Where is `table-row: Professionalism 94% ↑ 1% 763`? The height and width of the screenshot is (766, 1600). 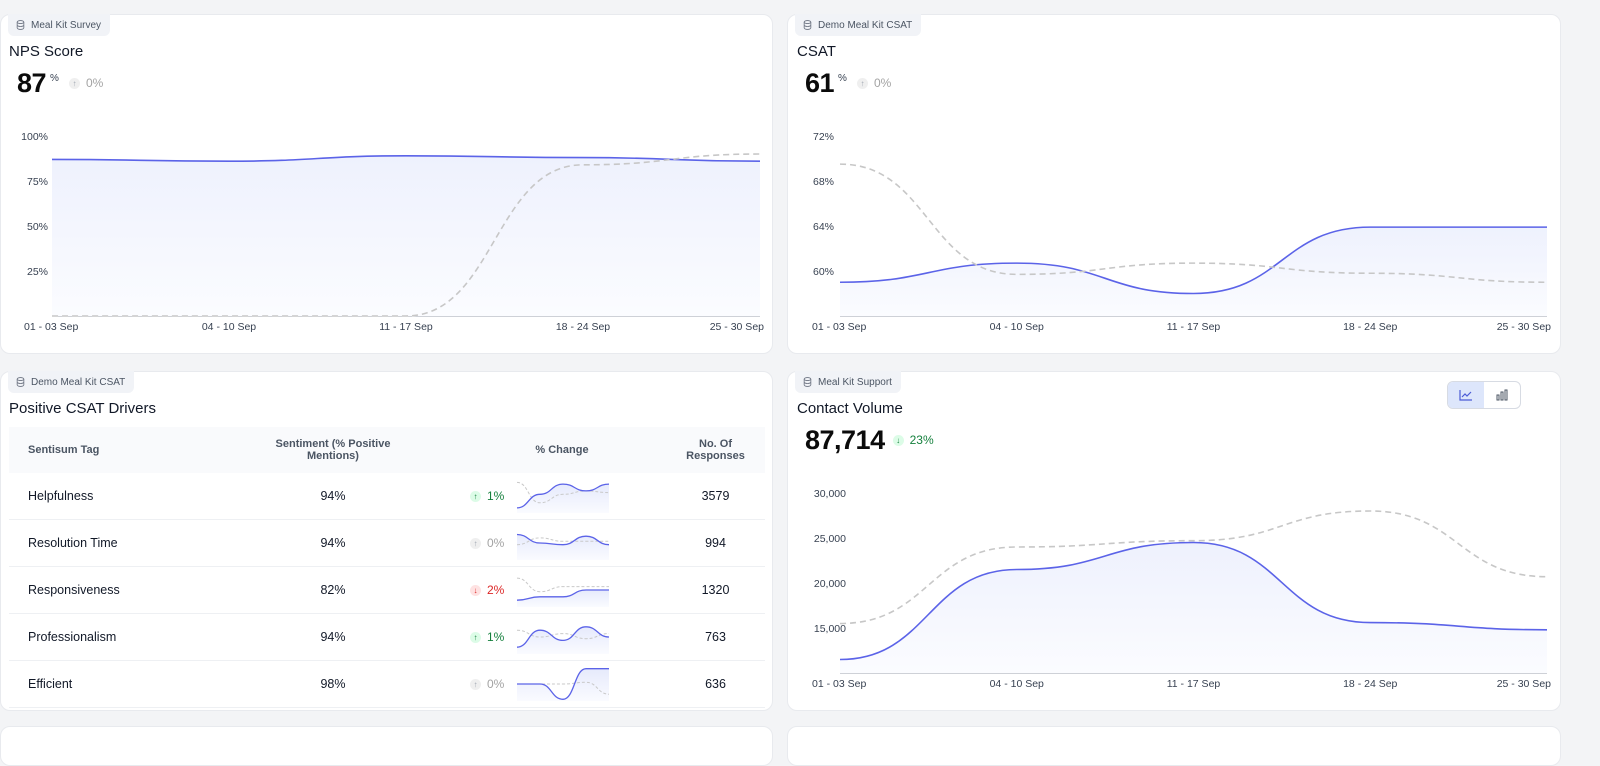 table-row: Professionalism 94% ↑ 1% 763 is located at coordinates (387, 637).